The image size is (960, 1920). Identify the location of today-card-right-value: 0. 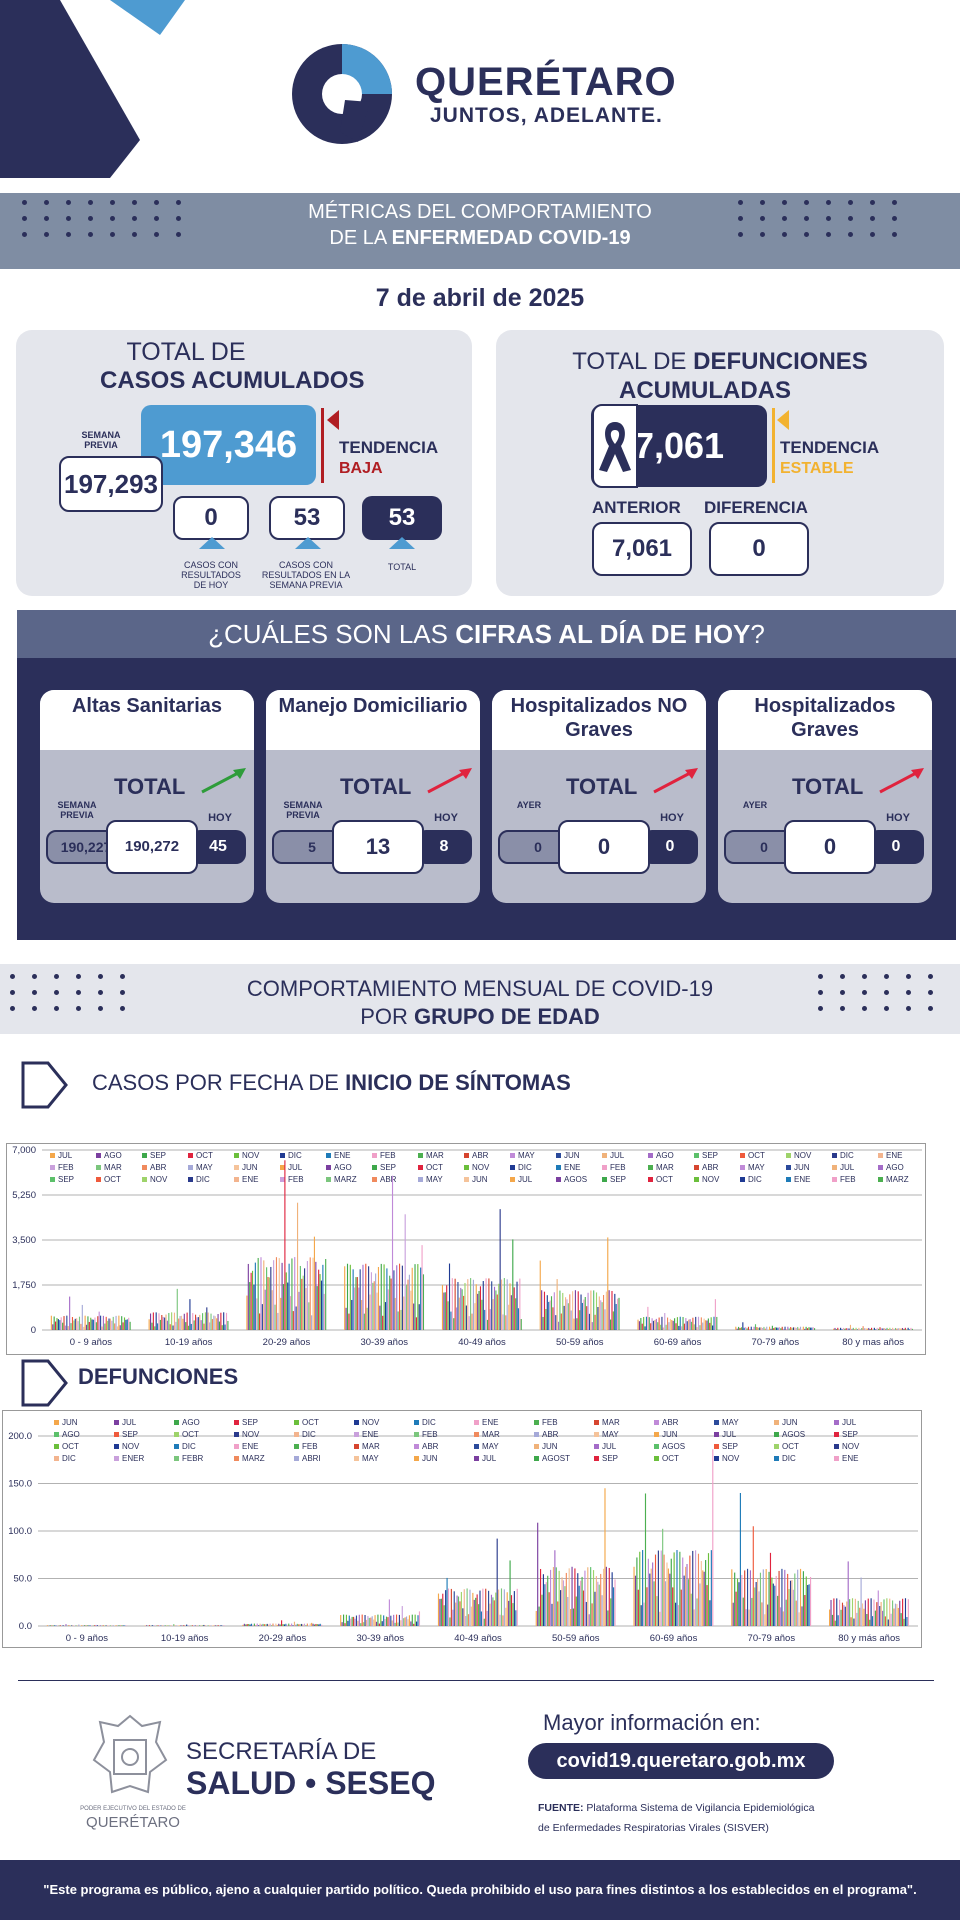
(896, 847).